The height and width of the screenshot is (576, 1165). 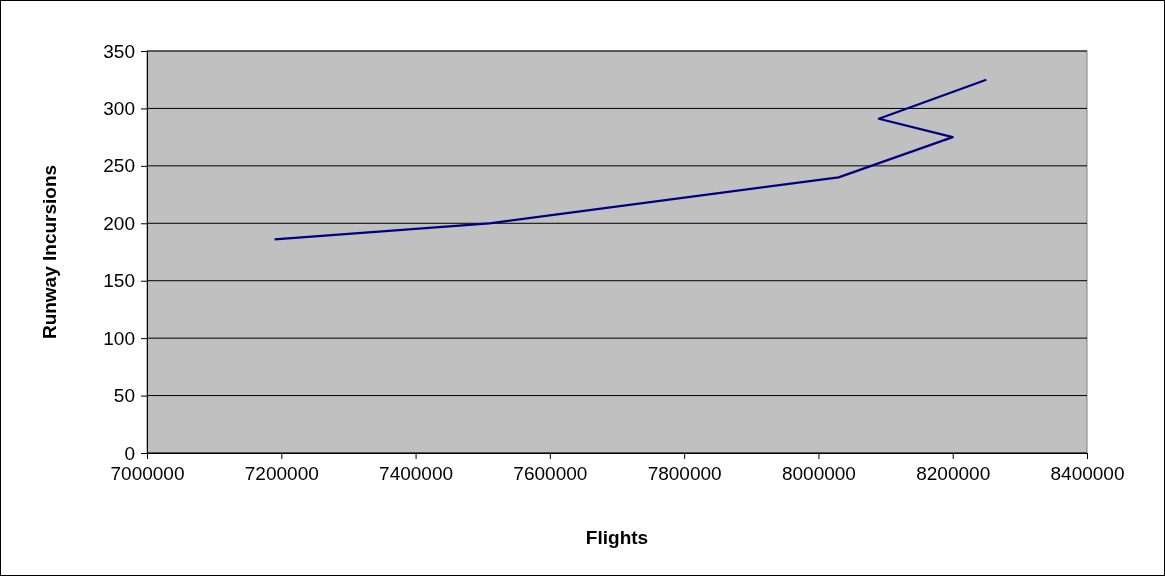 What do you see at coordinates (416, 474) in the screenshot?
I see `x-tick-label: 7400000` at bounding box center [416, 474].